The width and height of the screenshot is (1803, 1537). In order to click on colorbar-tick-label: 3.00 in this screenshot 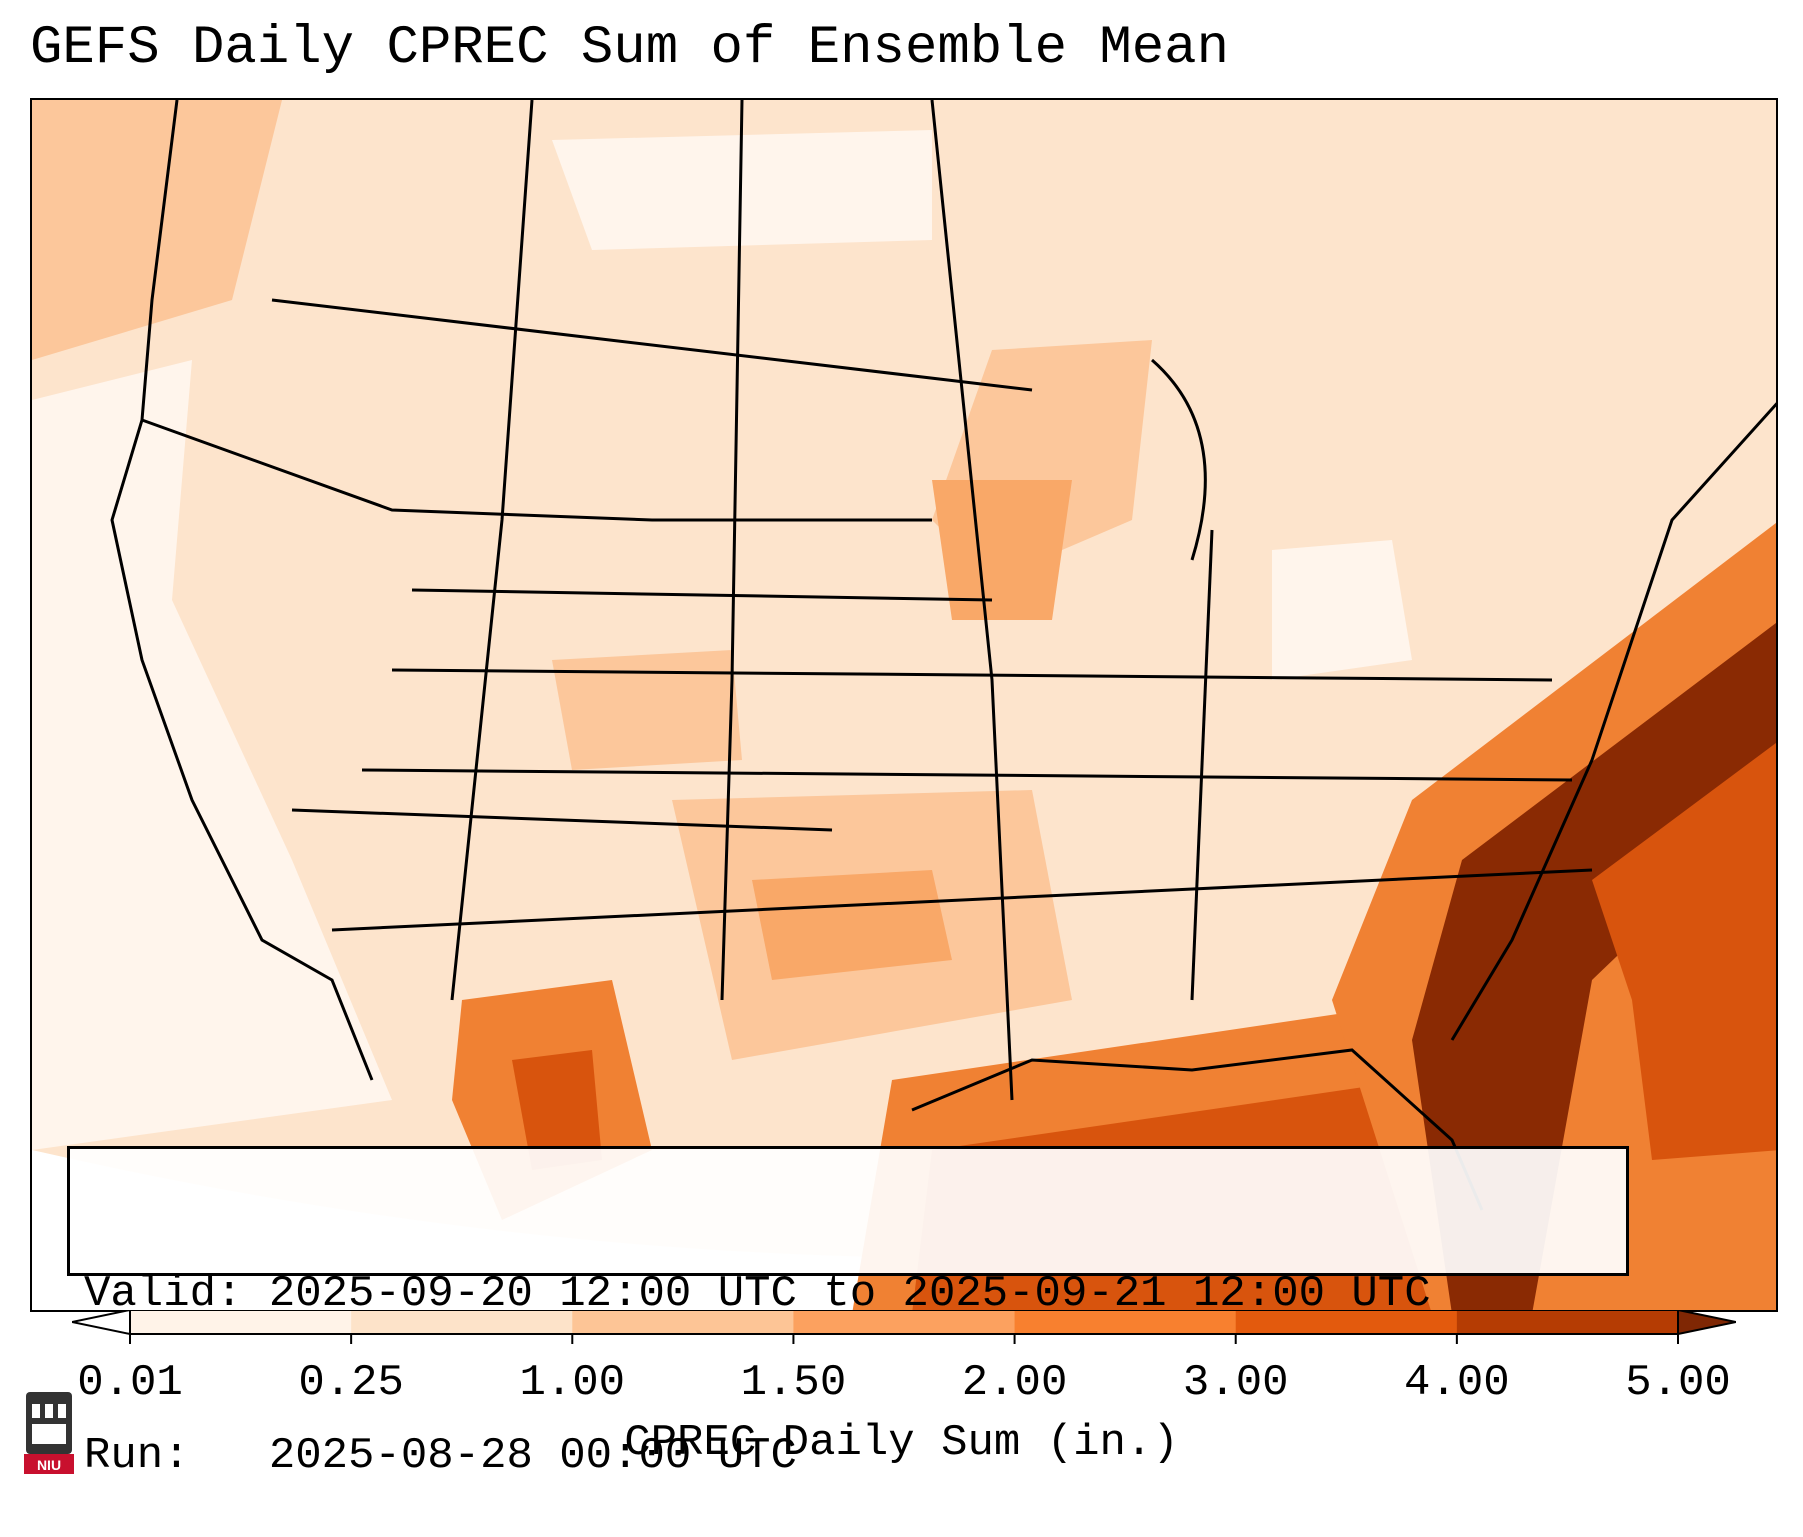, I will do `click(1235, 1383)`.